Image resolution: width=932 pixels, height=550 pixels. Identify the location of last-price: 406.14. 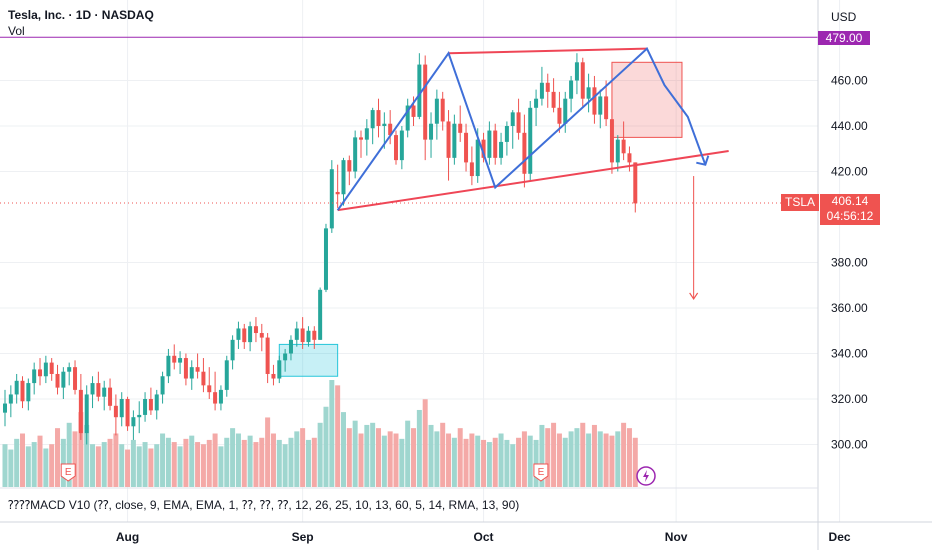
(850, 201).